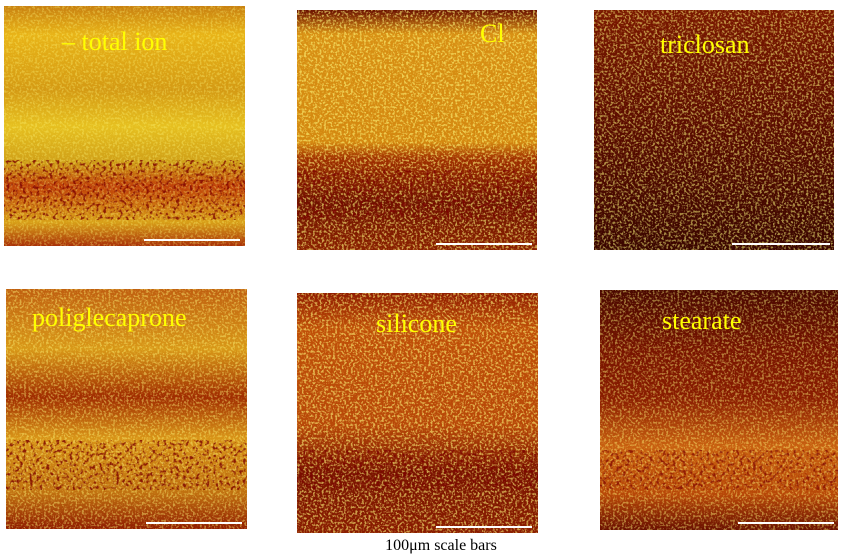 The image size is (849, 558). Describe the element at coordinates (109, 317) in the screenshot. I see `panel-label: poliglecaprone` at that location.